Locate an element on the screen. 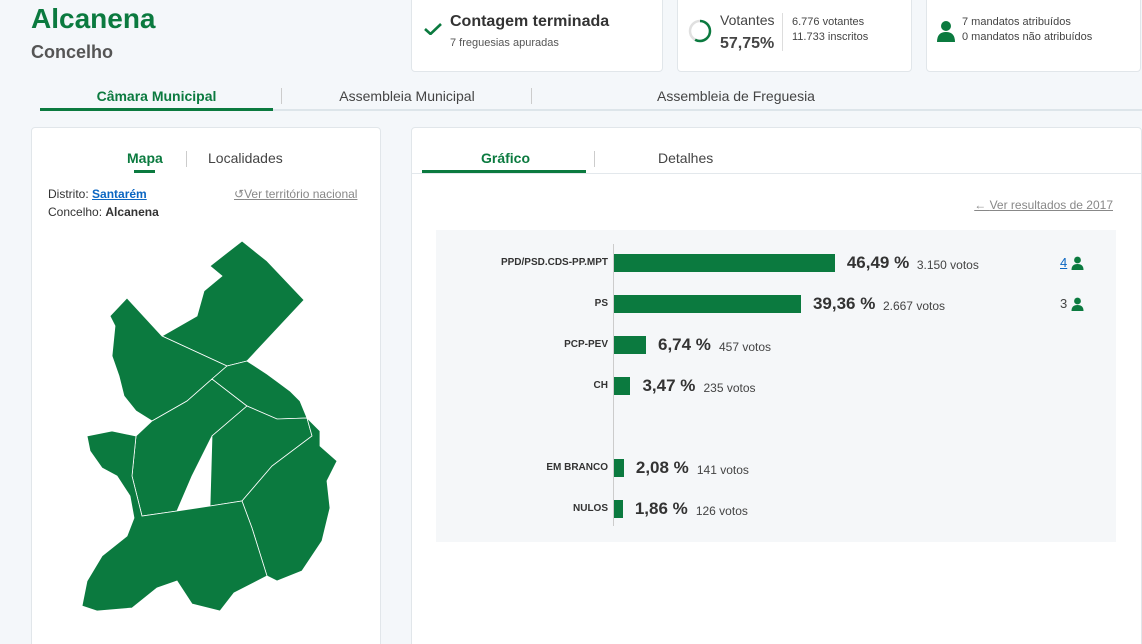  district-label: Distrito: is located at coordinates (68, 194).